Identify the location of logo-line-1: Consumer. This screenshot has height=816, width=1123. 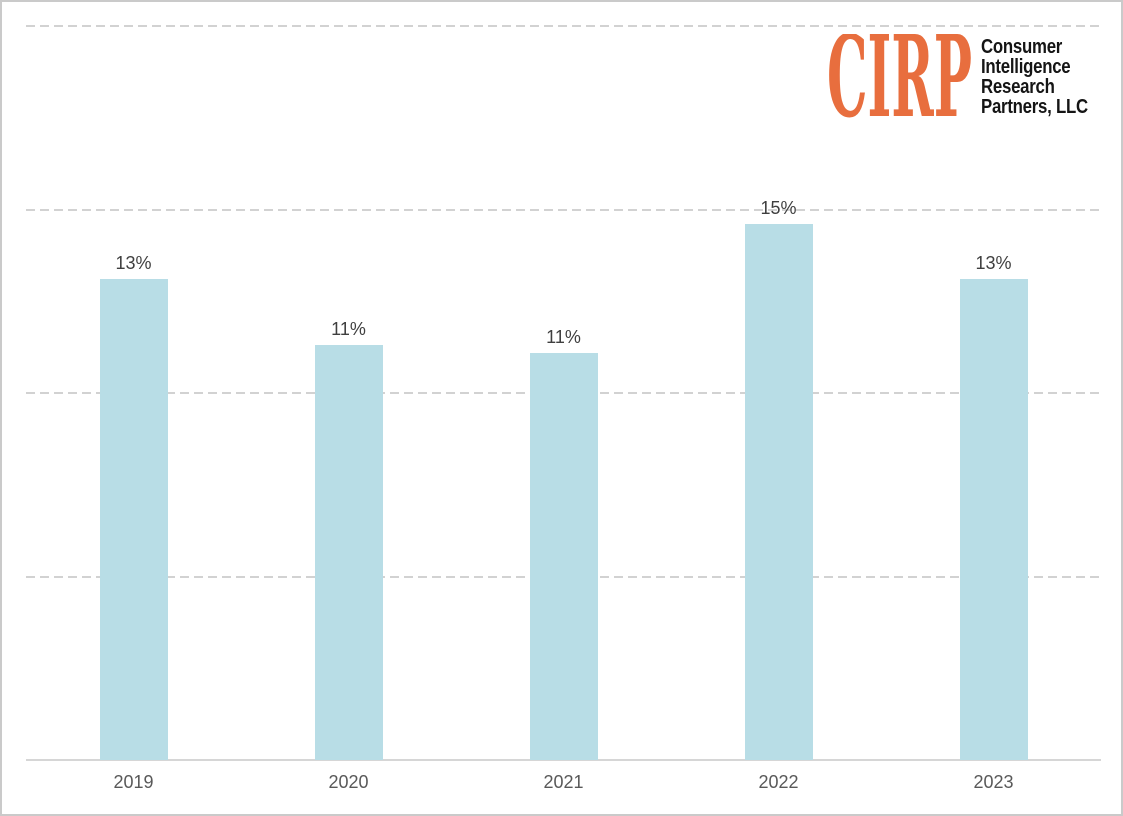
(1021, 47).